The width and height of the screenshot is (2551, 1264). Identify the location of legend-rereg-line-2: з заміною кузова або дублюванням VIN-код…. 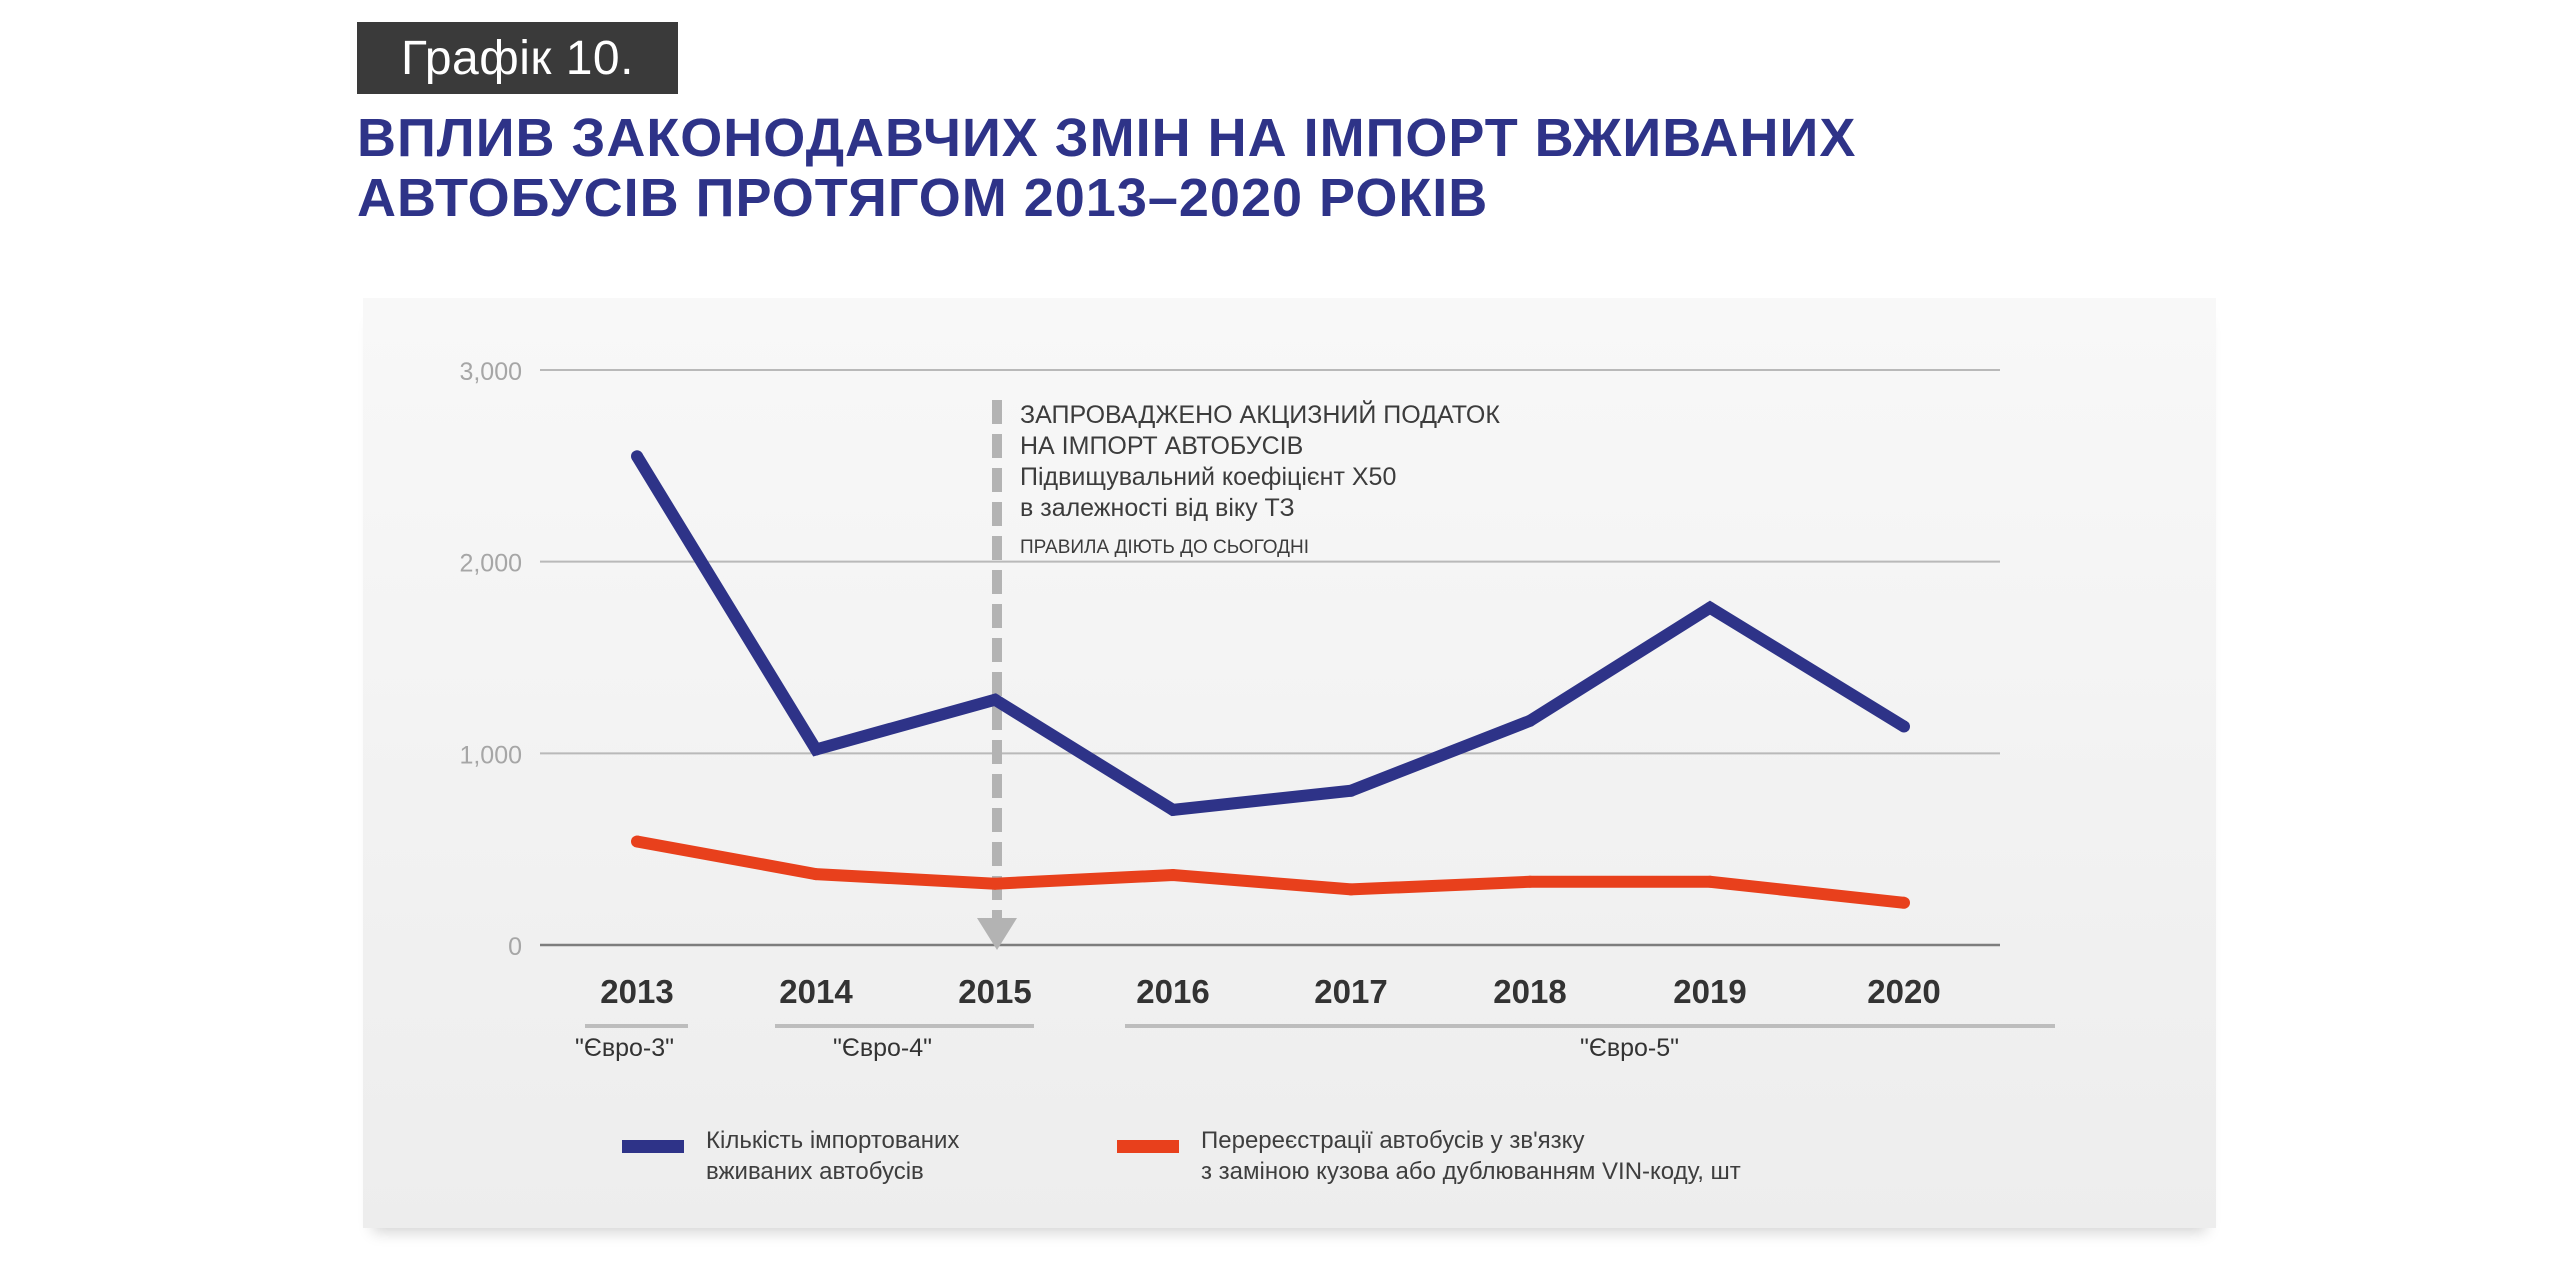
(1471, 1171).